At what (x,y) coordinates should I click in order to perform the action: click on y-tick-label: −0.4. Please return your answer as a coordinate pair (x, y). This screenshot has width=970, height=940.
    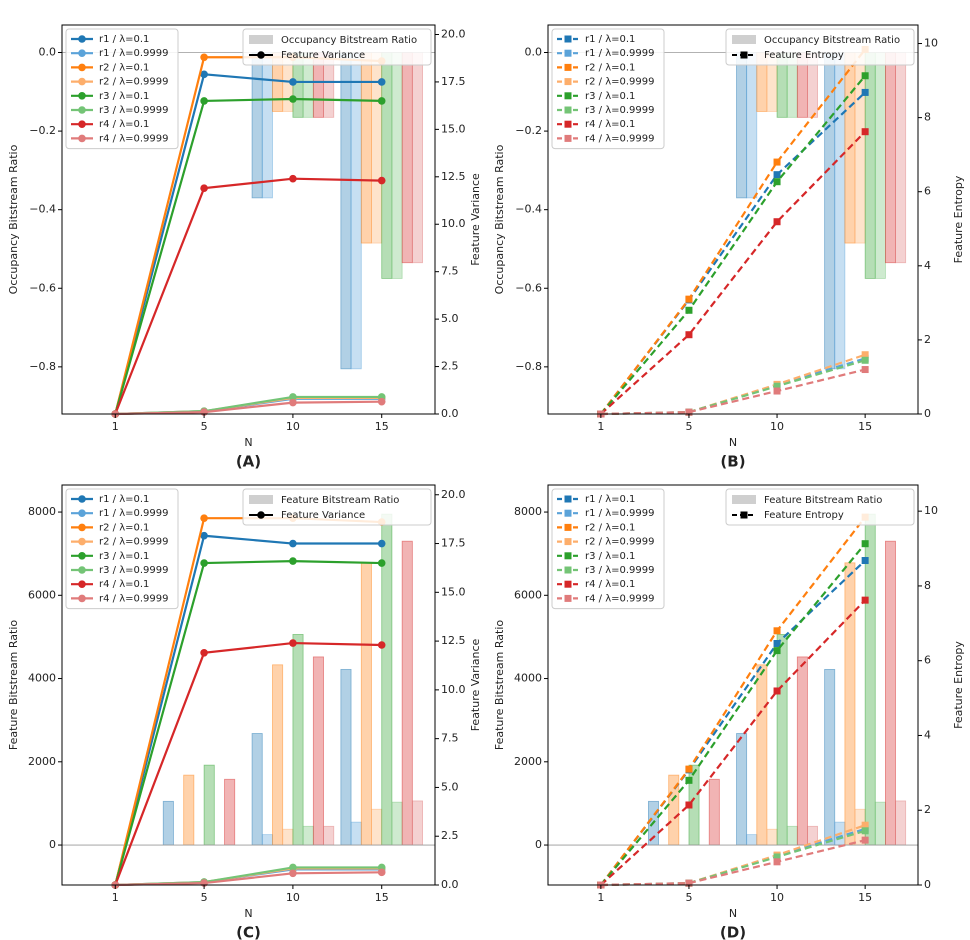
    Looking at the image, I should click on (42, 209).